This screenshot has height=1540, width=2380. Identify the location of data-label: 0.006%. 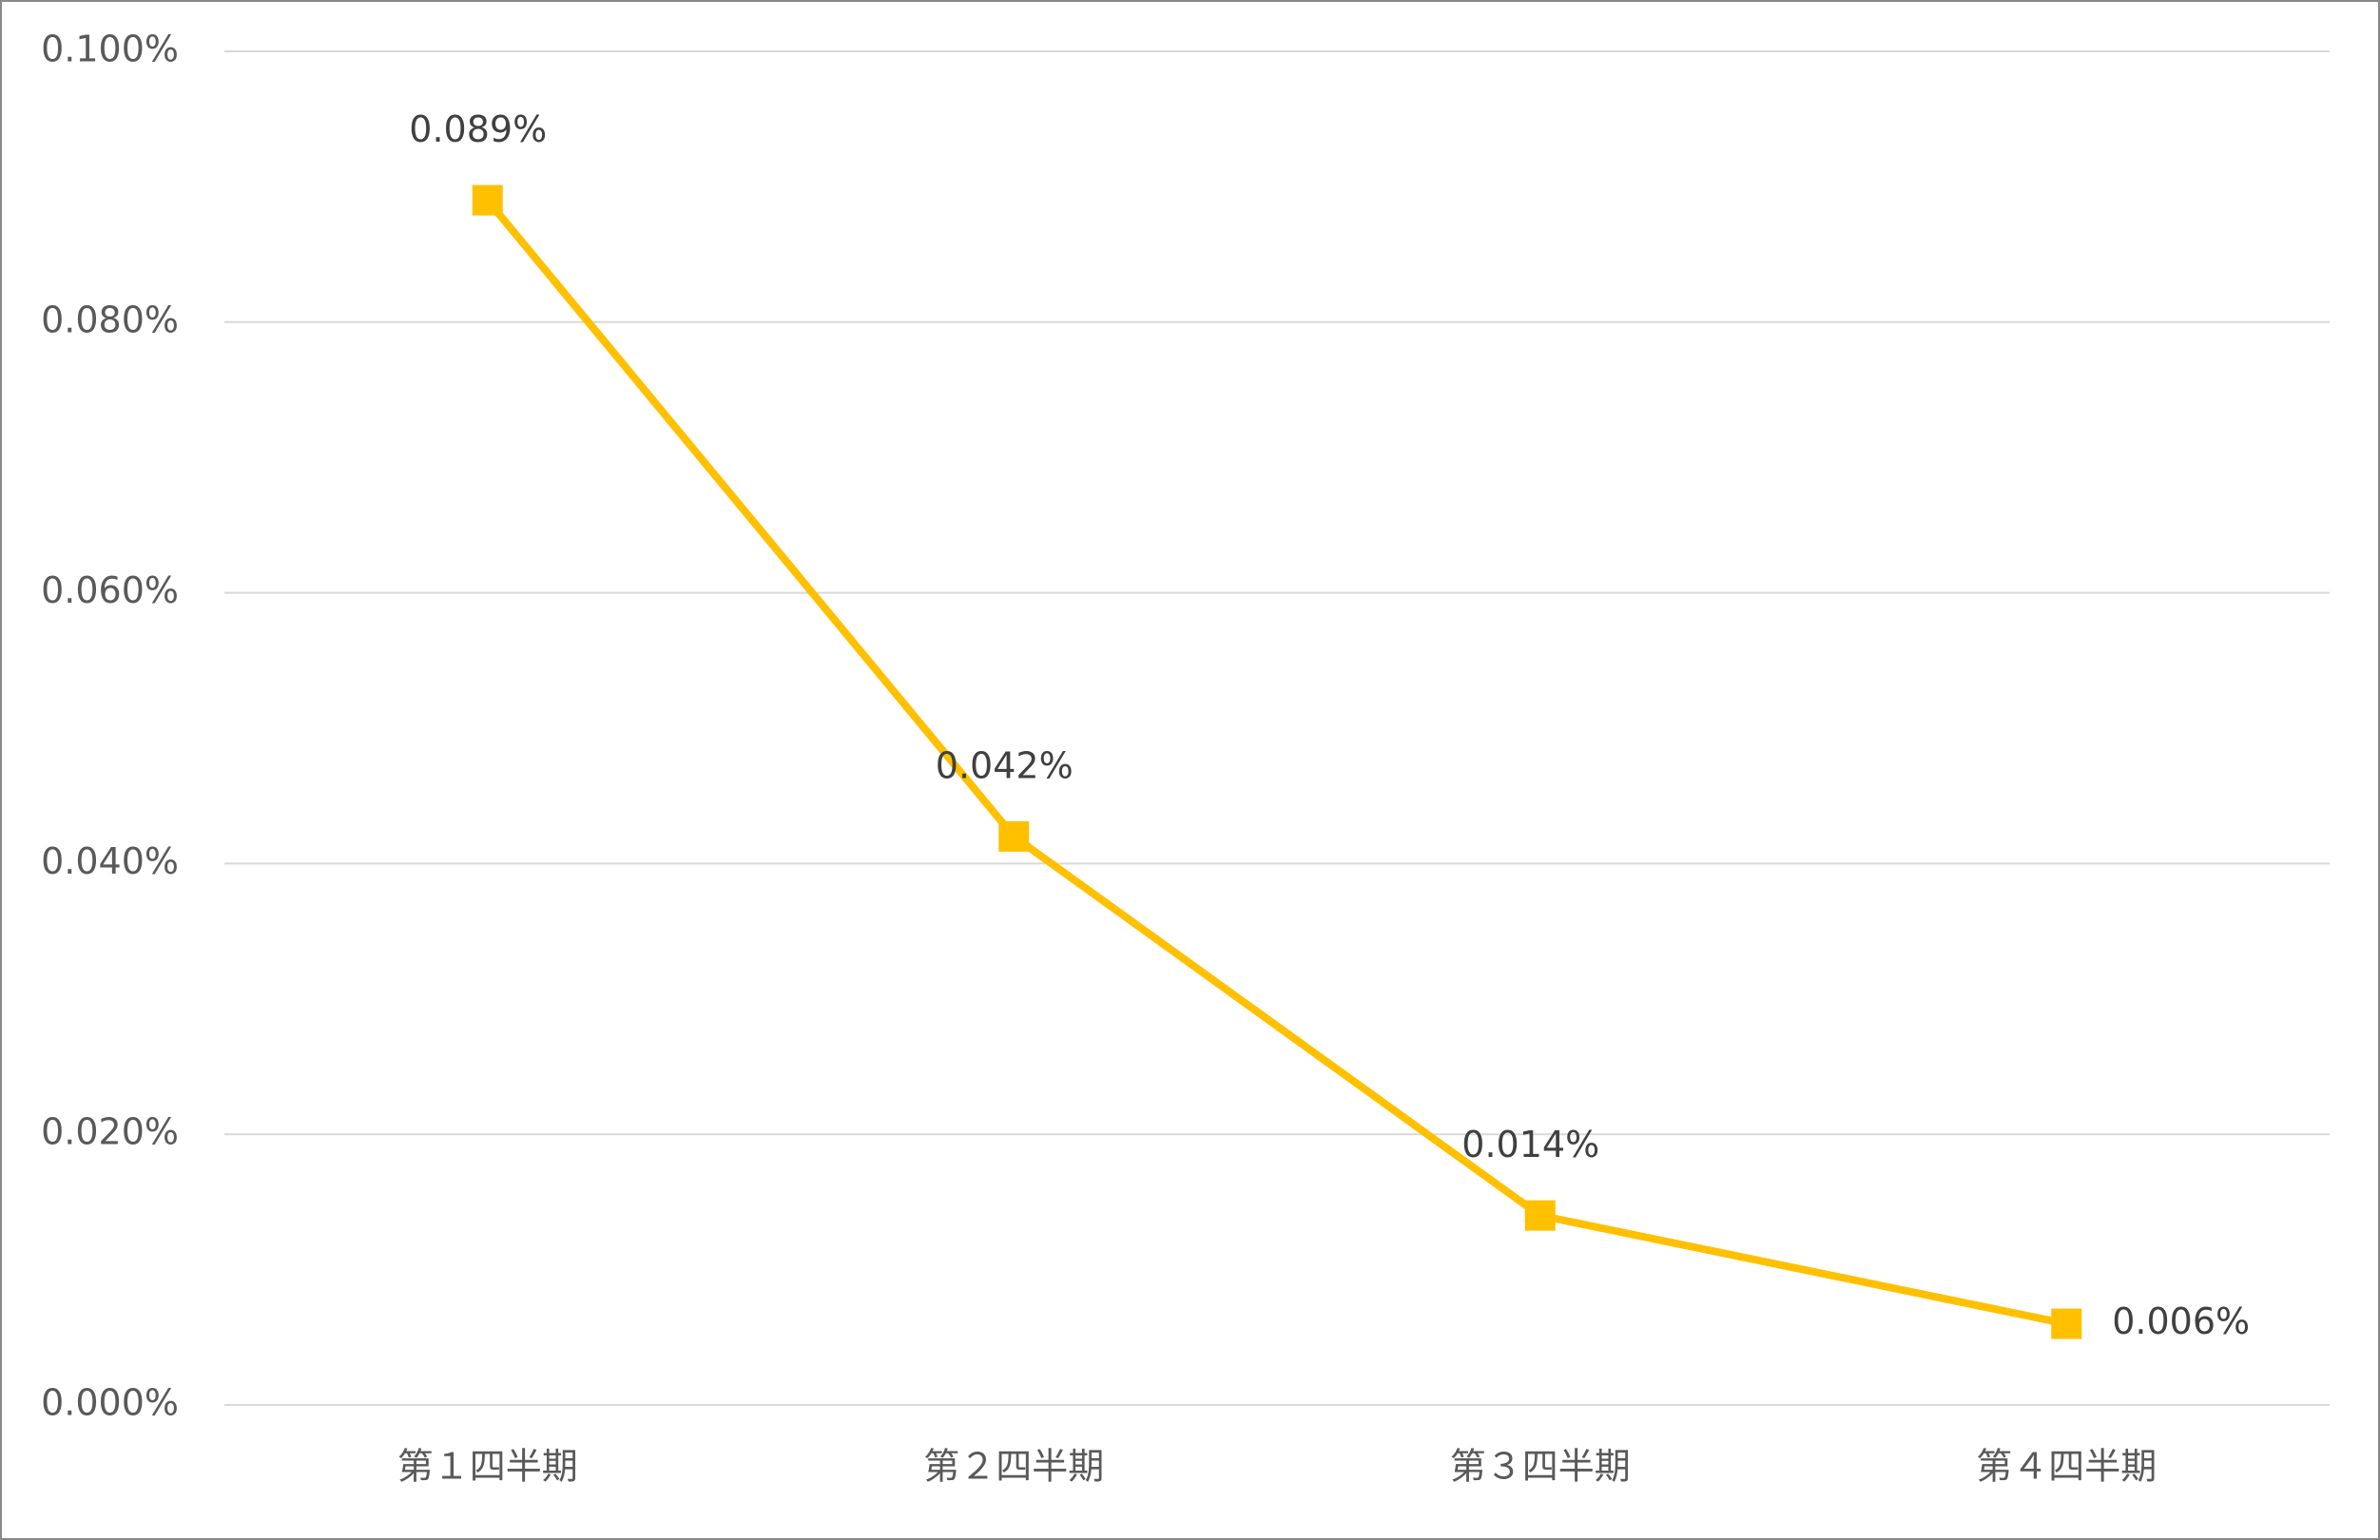
(2181, 1321).